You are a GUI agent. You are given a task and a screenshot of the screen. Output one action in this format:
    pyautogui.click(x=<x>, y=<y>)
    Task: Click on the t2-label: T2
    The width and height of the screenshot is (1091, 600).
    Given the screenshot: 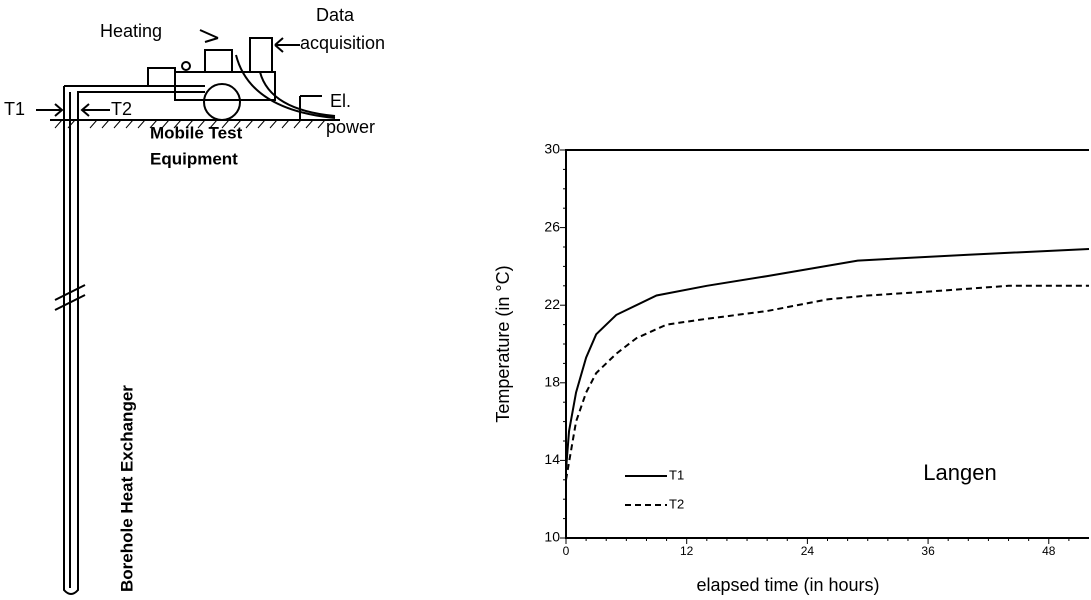 What is the action you would take?
    pyautogui.click(x=121, y=109)
    